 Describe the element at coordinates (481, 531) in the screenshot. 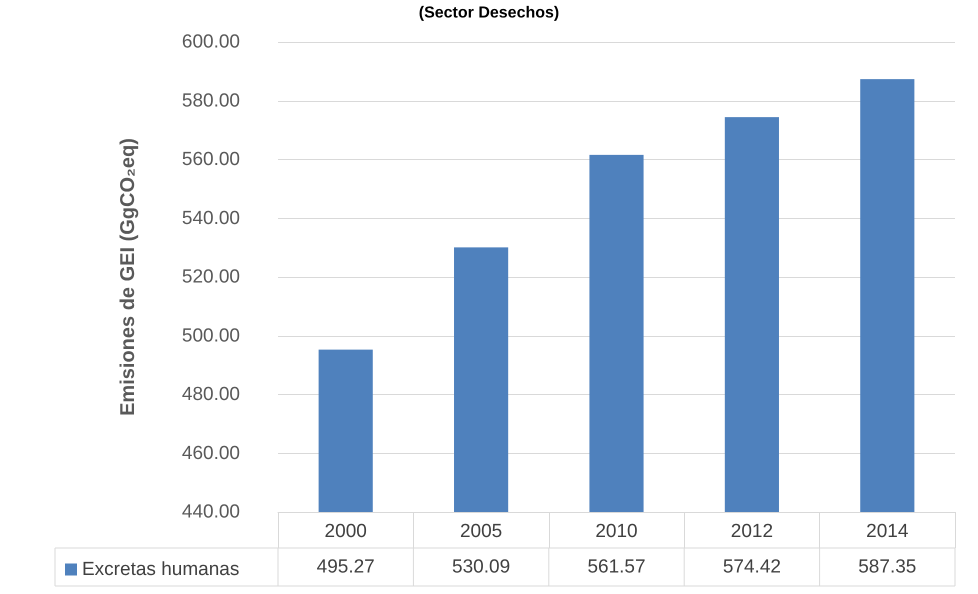

I see `x-tick-label: 2005` at that location.